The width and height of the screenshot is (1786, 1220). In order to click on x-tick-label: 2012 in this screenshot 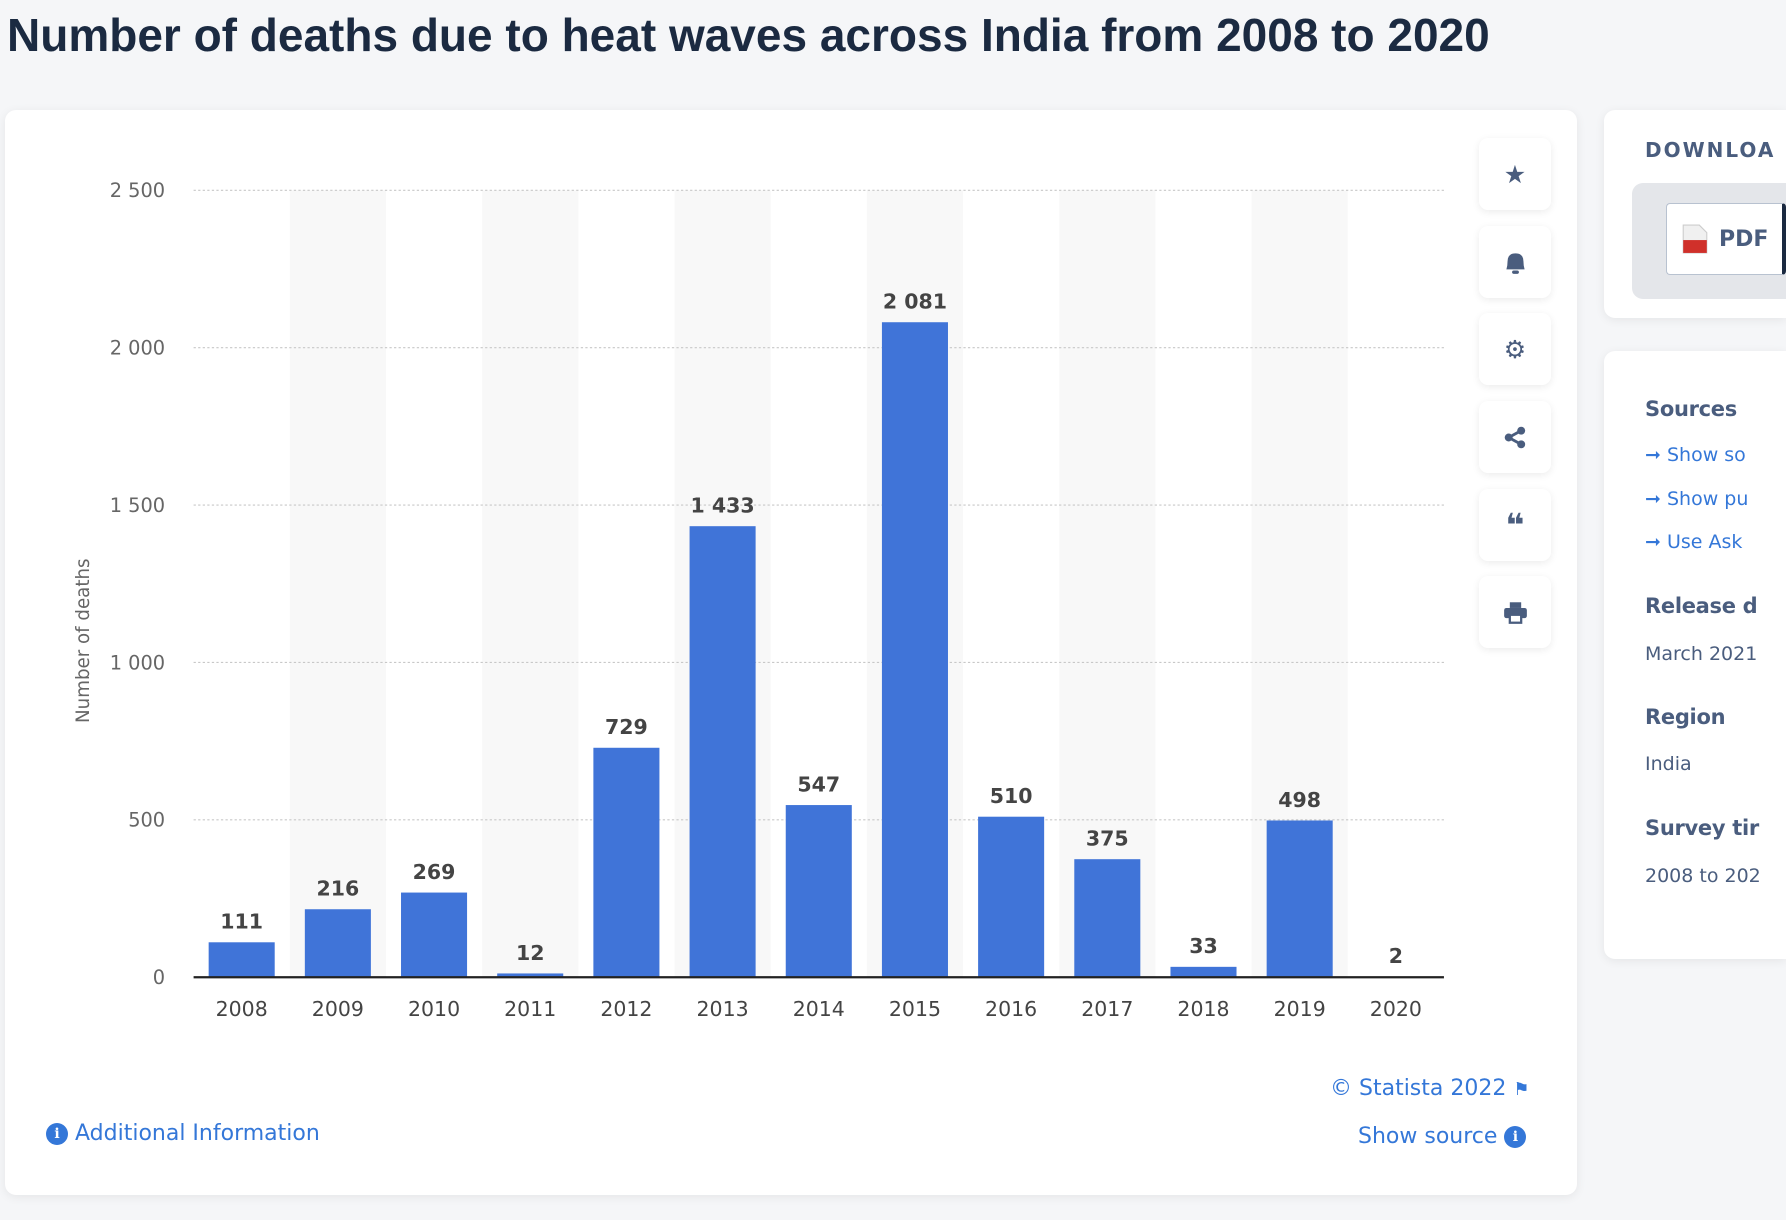, I will do `click(626, 1009)`.